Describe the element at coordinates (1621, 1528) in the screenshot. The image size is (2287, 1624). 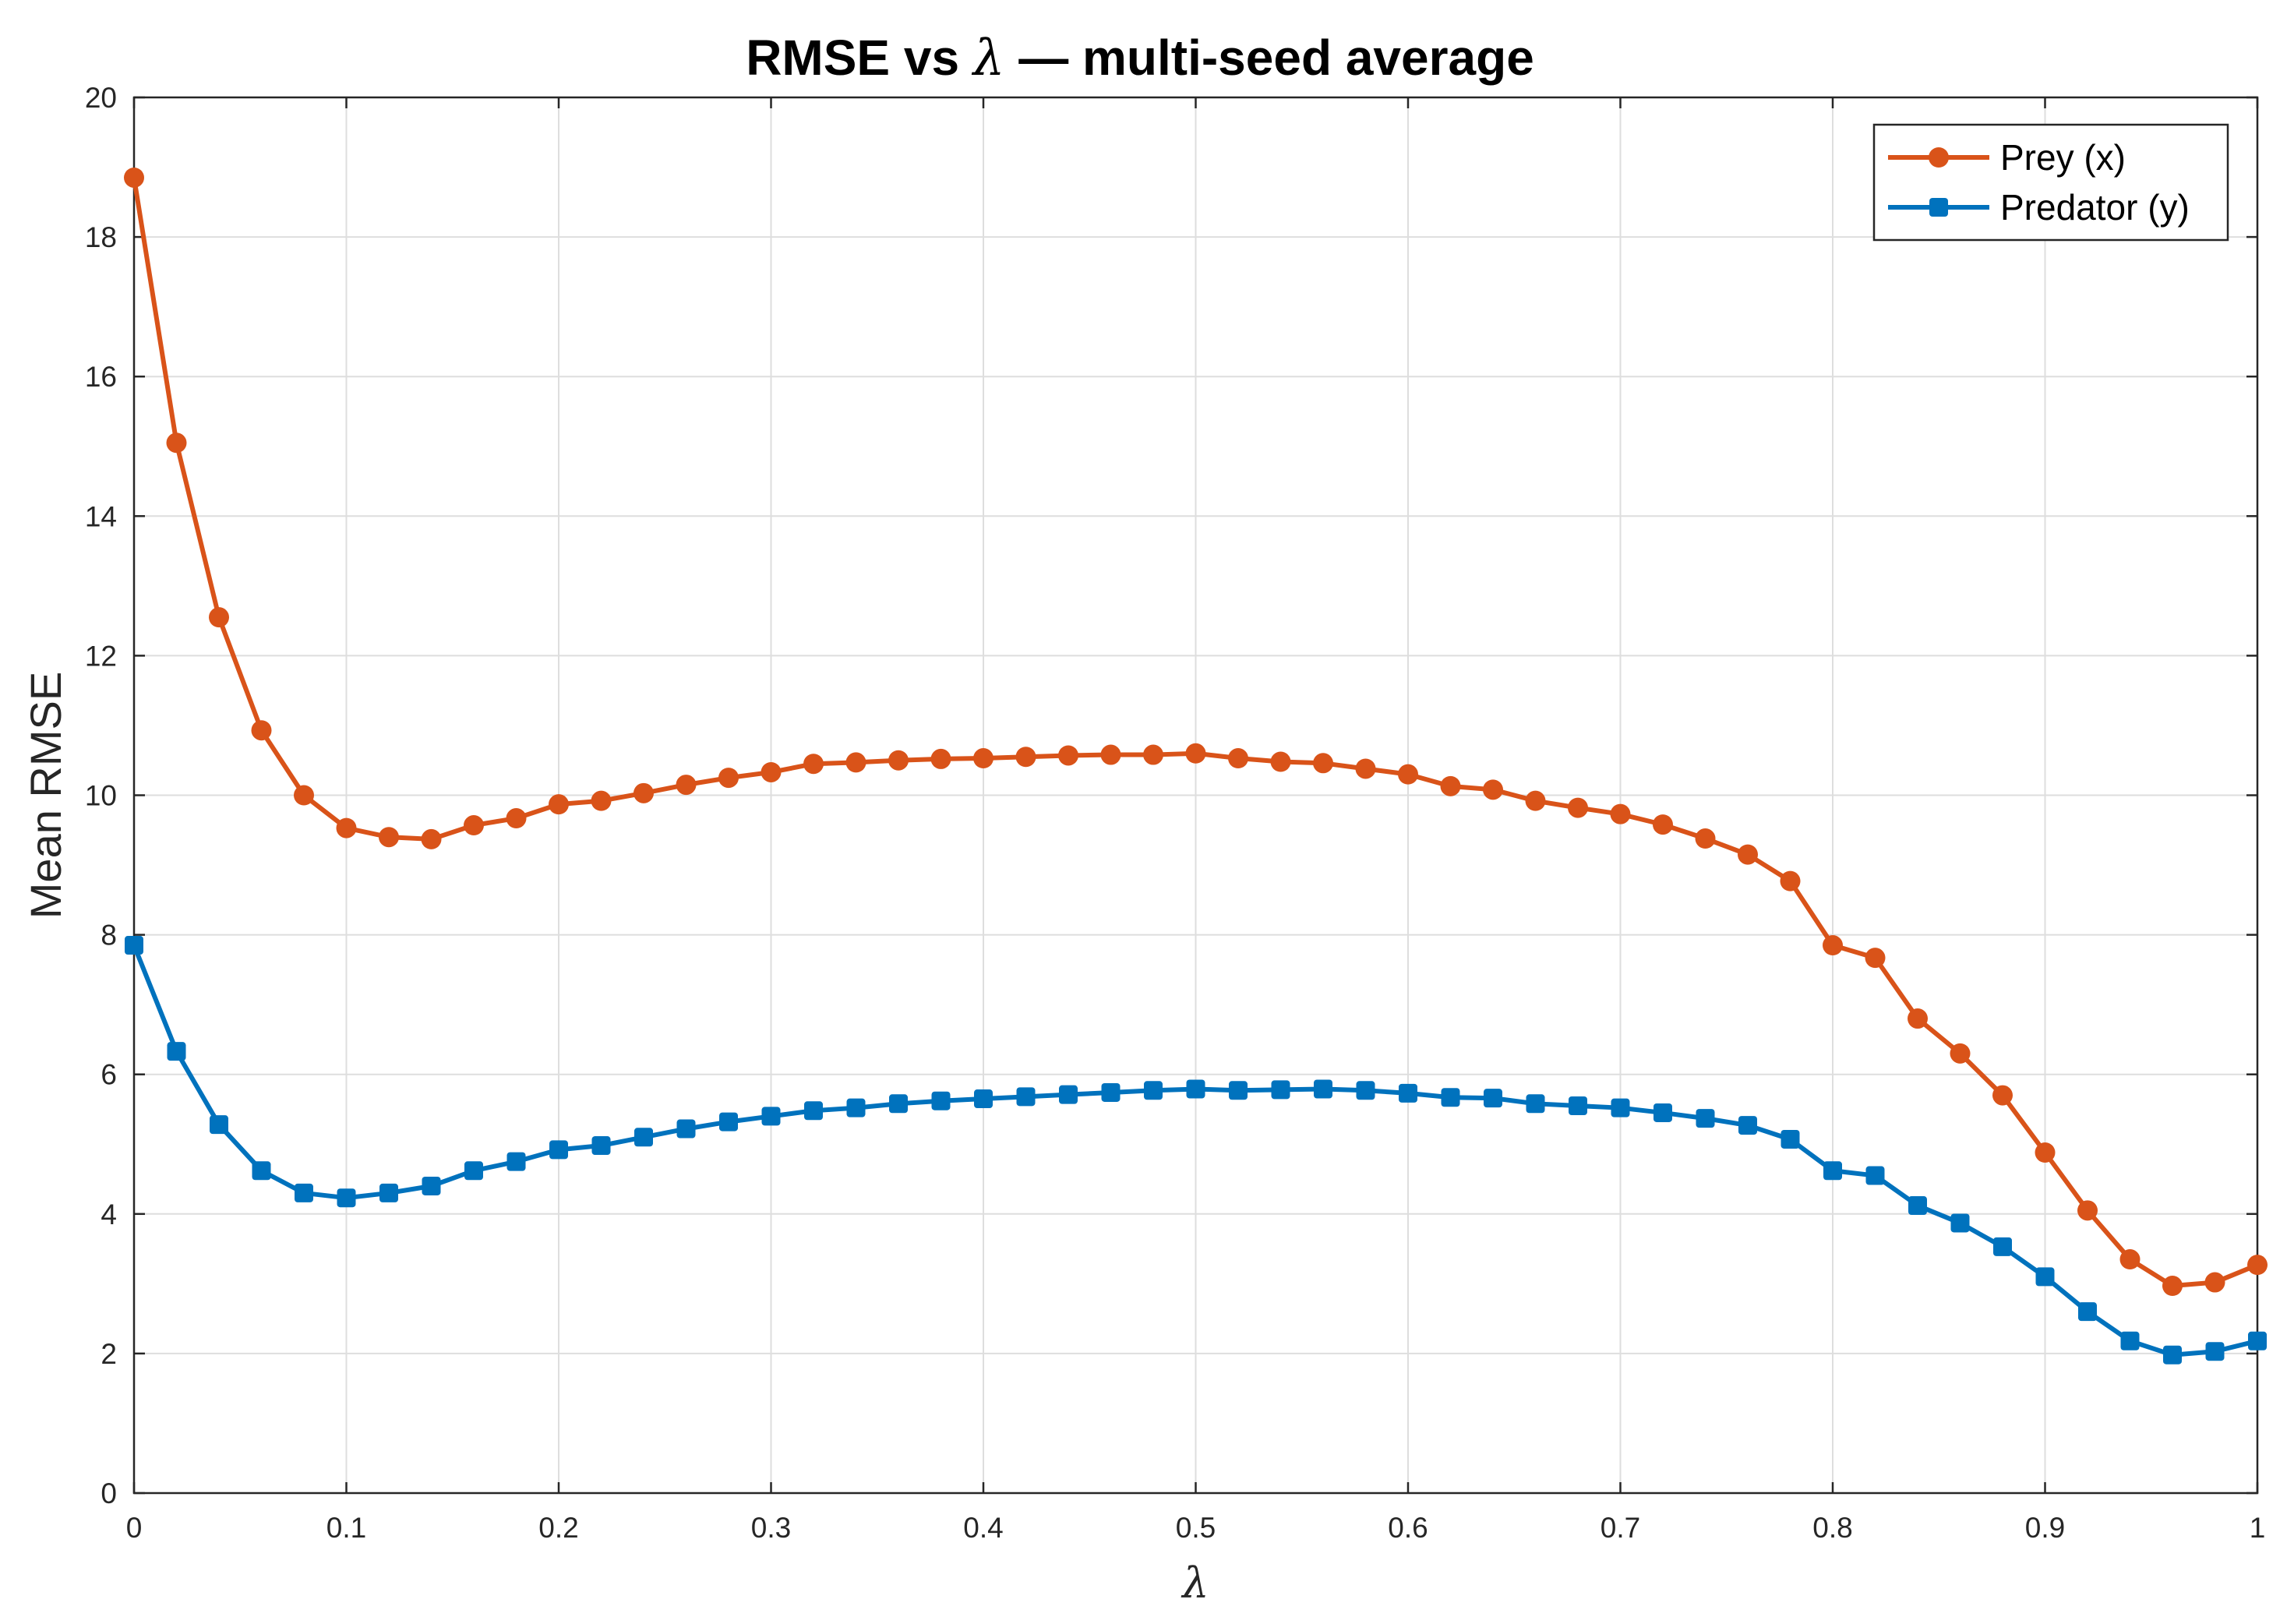
I see `x-tick-label: 0.7` at that location.